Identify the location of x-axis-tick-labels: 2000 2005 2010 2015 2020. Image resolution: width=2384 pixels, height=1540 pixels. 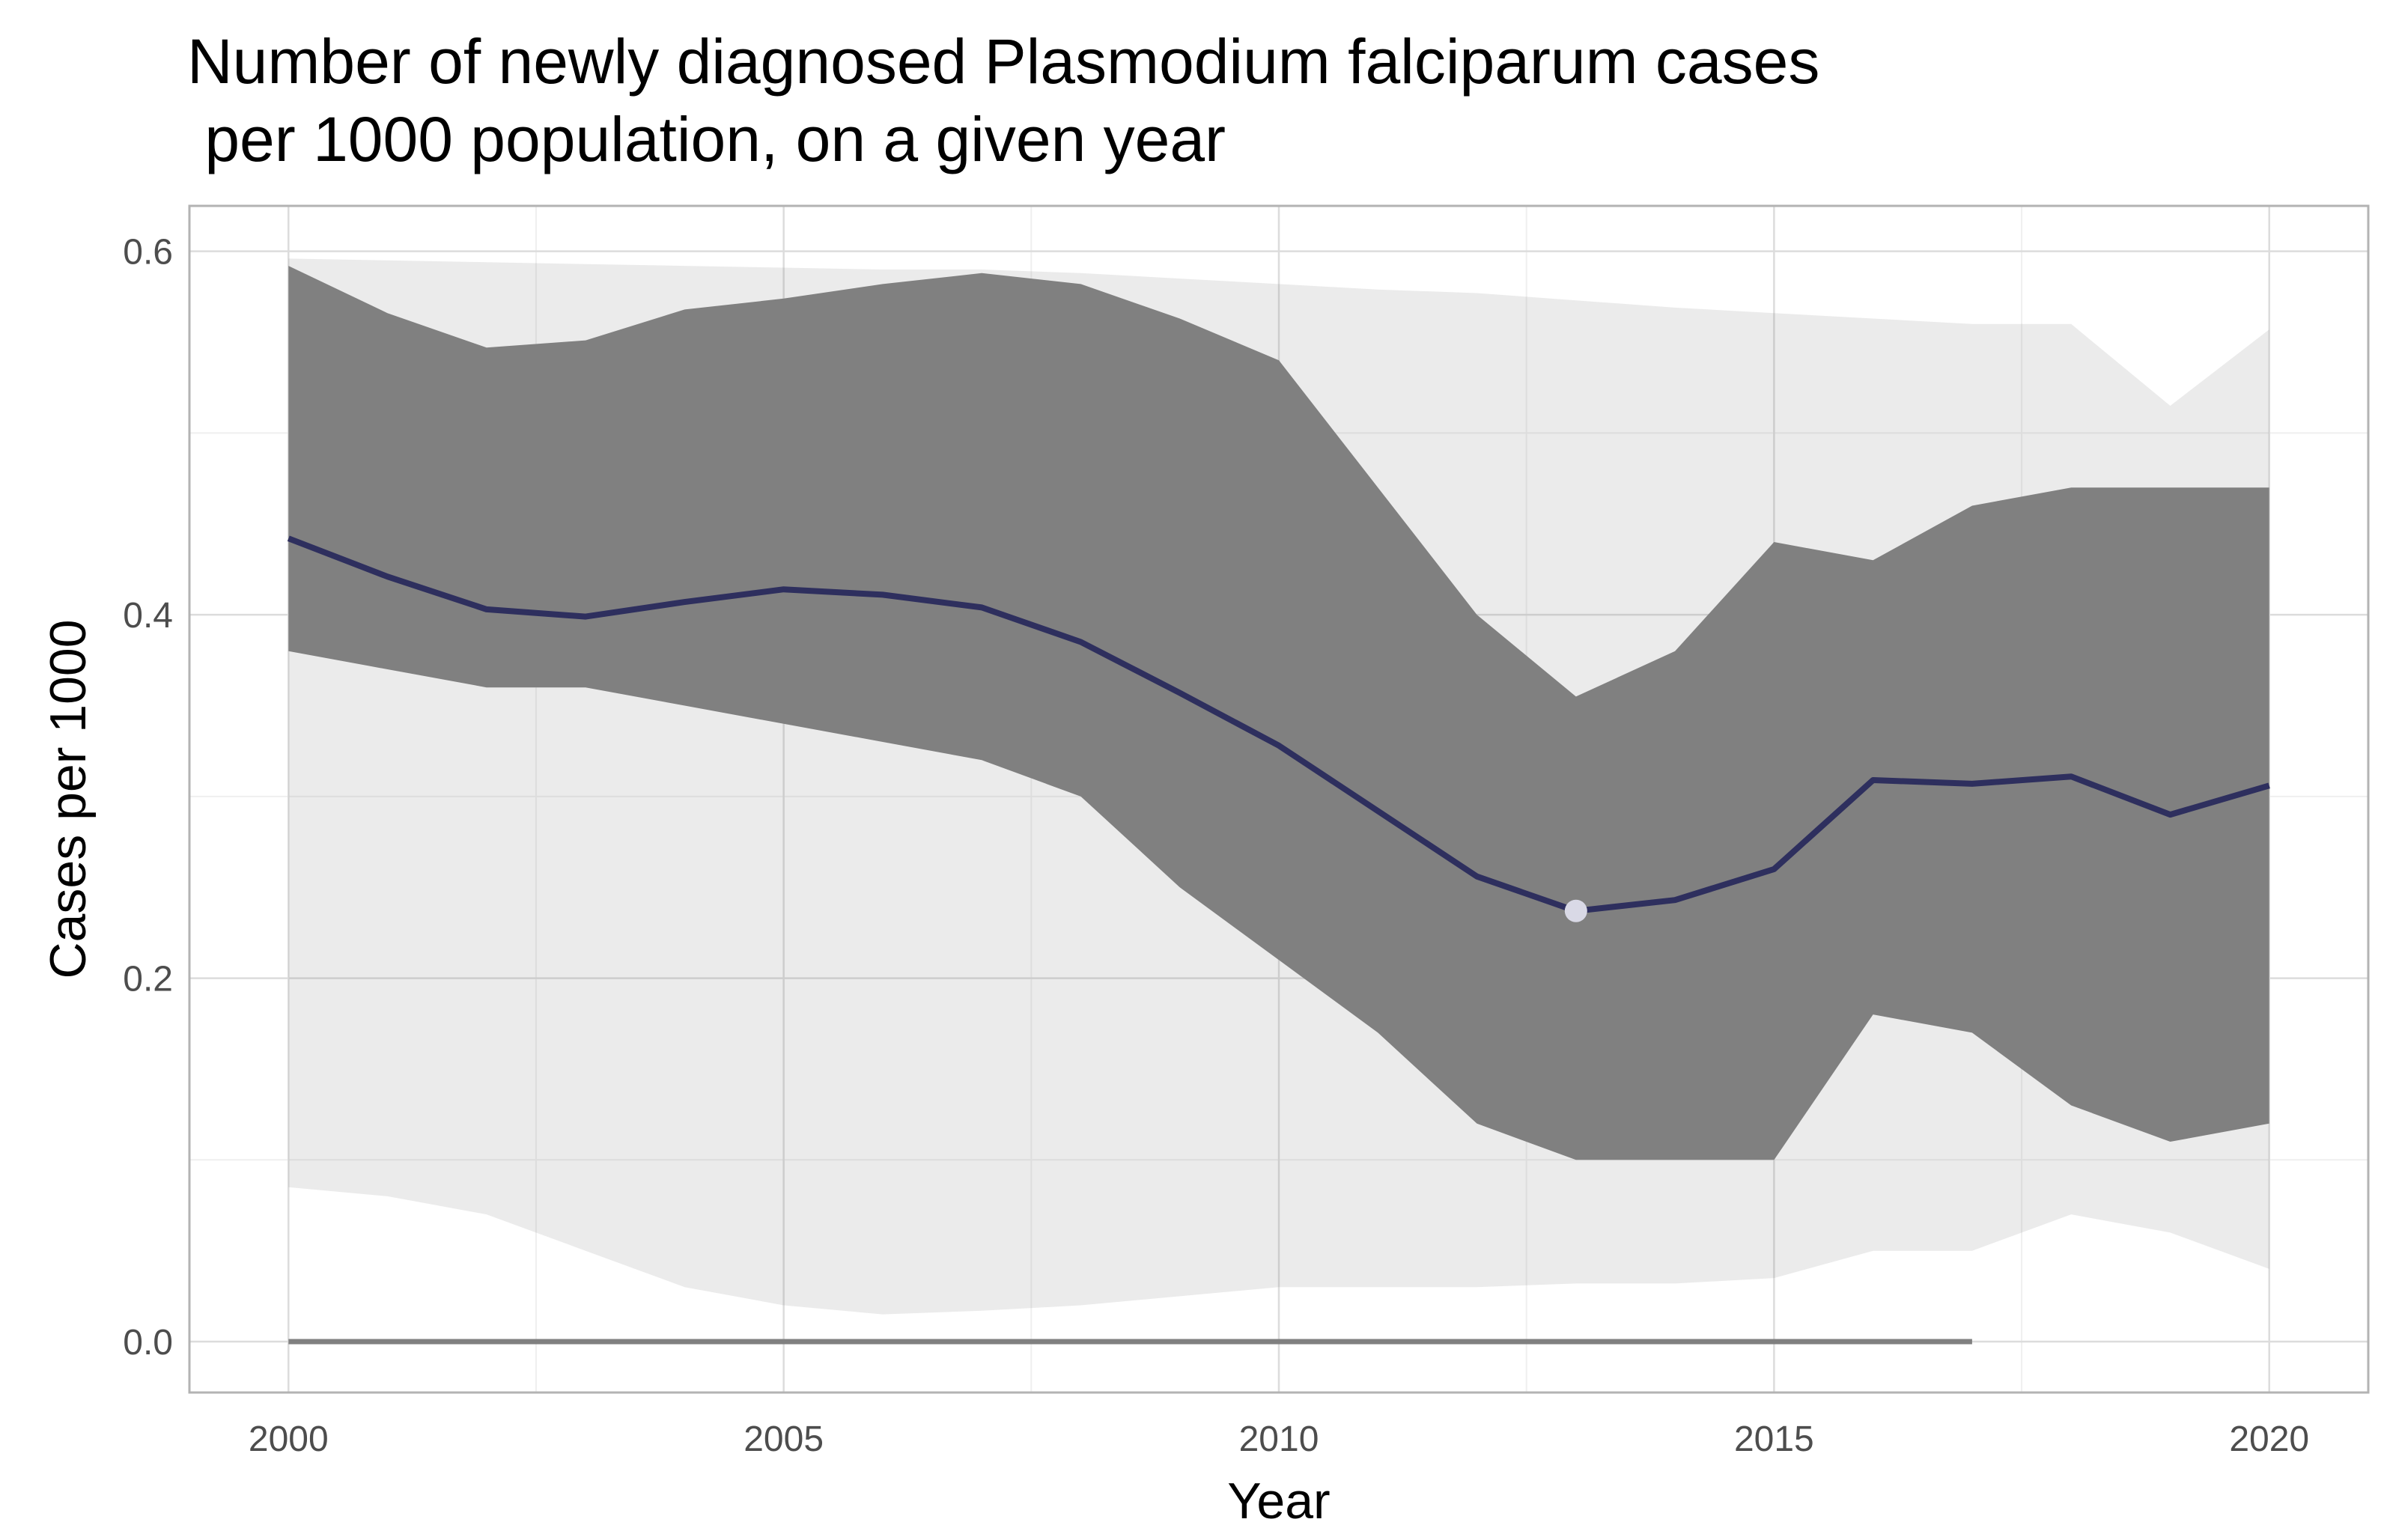
(1279, 1439).